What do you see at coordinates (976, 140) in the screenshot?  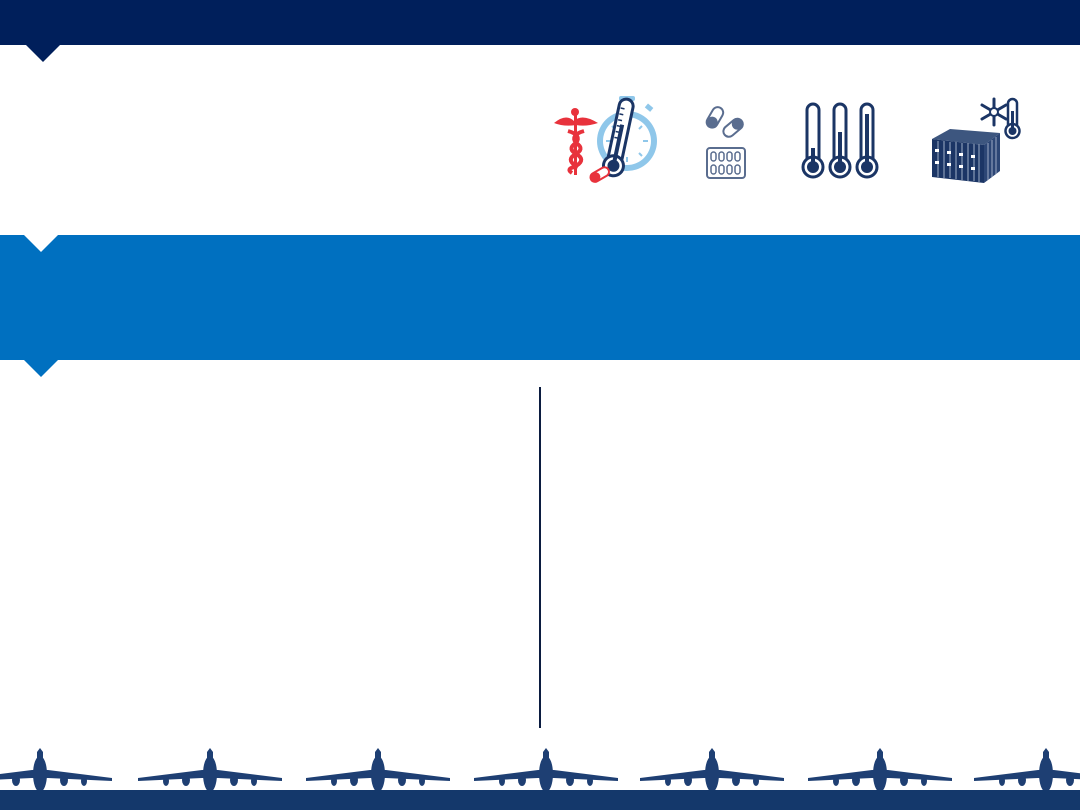 I see `refrigerated-container-icon` at bounding box center [976, 140].